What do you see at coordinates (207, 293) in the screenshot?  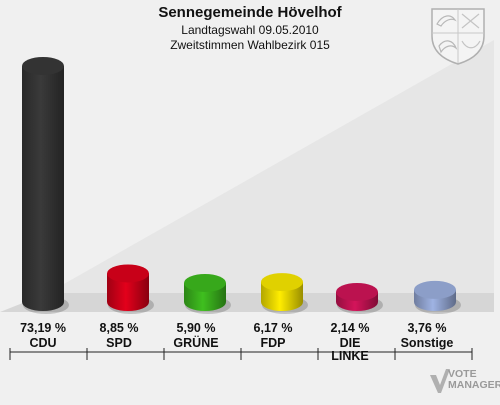 I see `bar-gr-ne` at bounding box center [207, 293].